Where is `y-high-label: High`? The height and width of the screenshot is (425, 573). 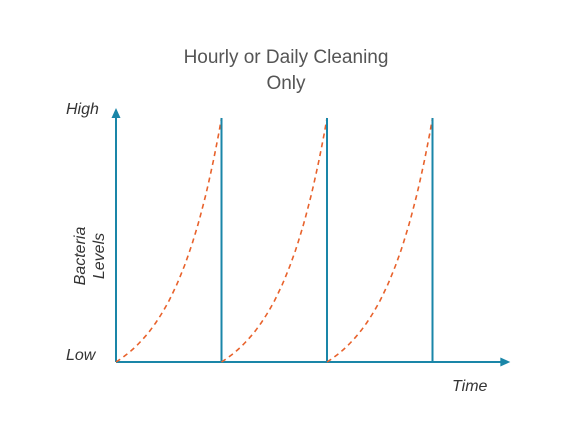 y-high-label: High is located at coordinates (82, 109).